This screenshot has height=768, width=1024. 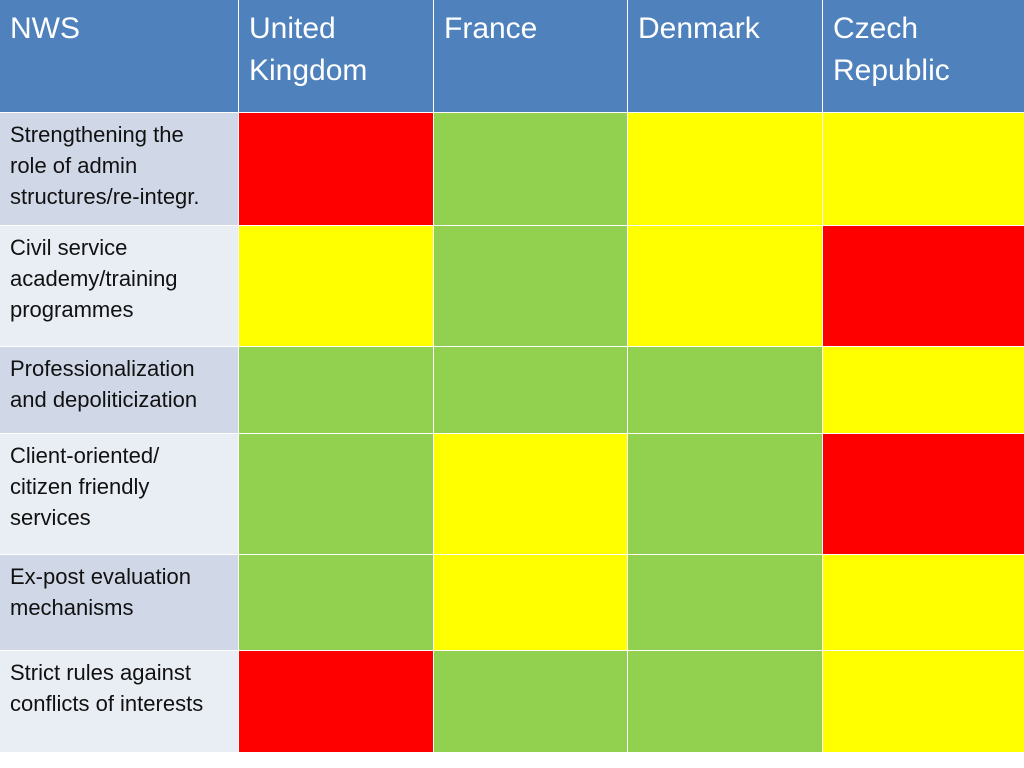 I want to click on text-line: Denmark, so click(x=699, y=28).